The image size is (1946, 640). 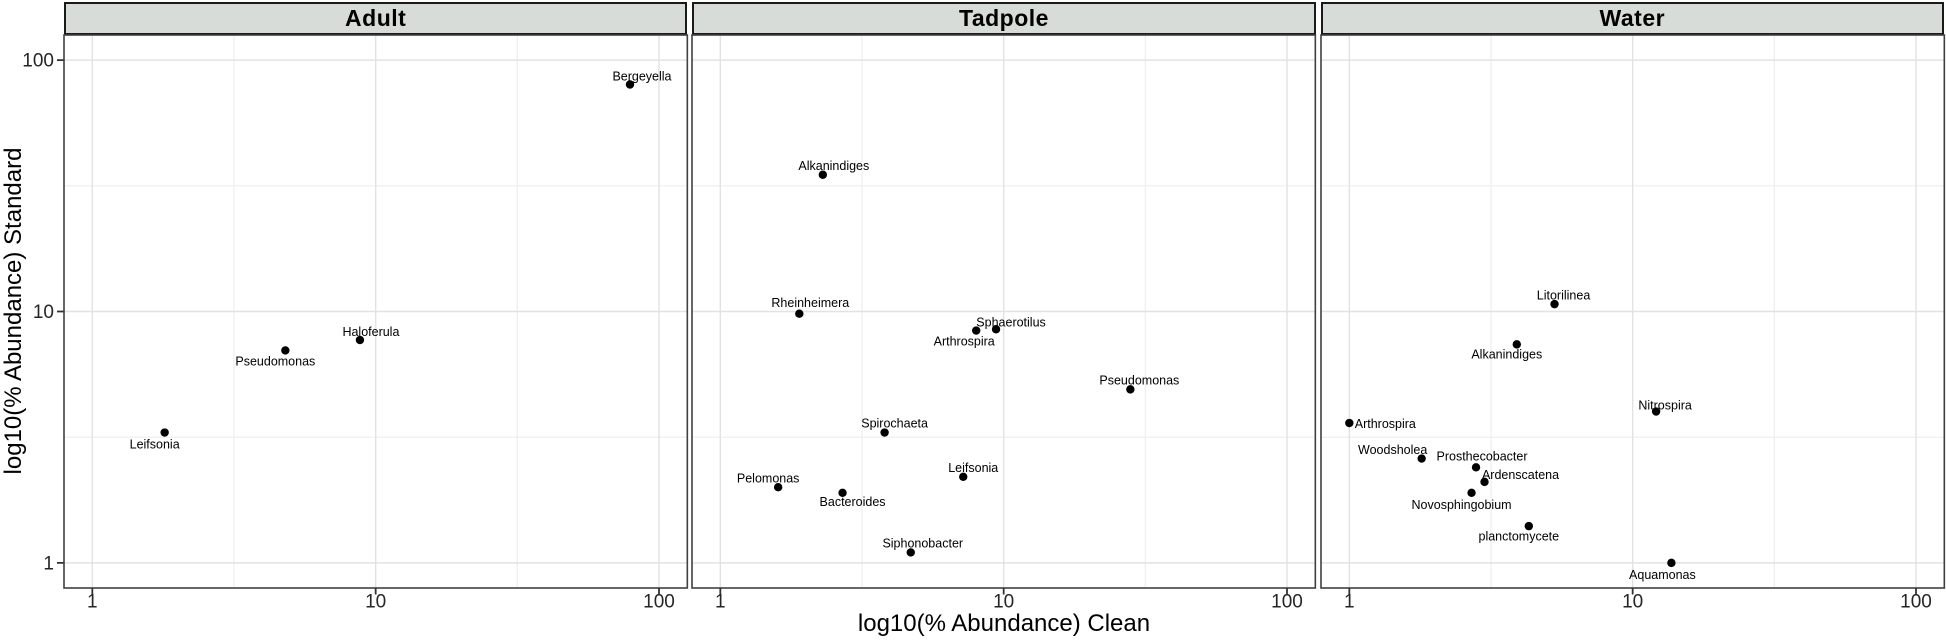 I want to click on facet-strip-adult: Adult, so click(x=376, y=18).